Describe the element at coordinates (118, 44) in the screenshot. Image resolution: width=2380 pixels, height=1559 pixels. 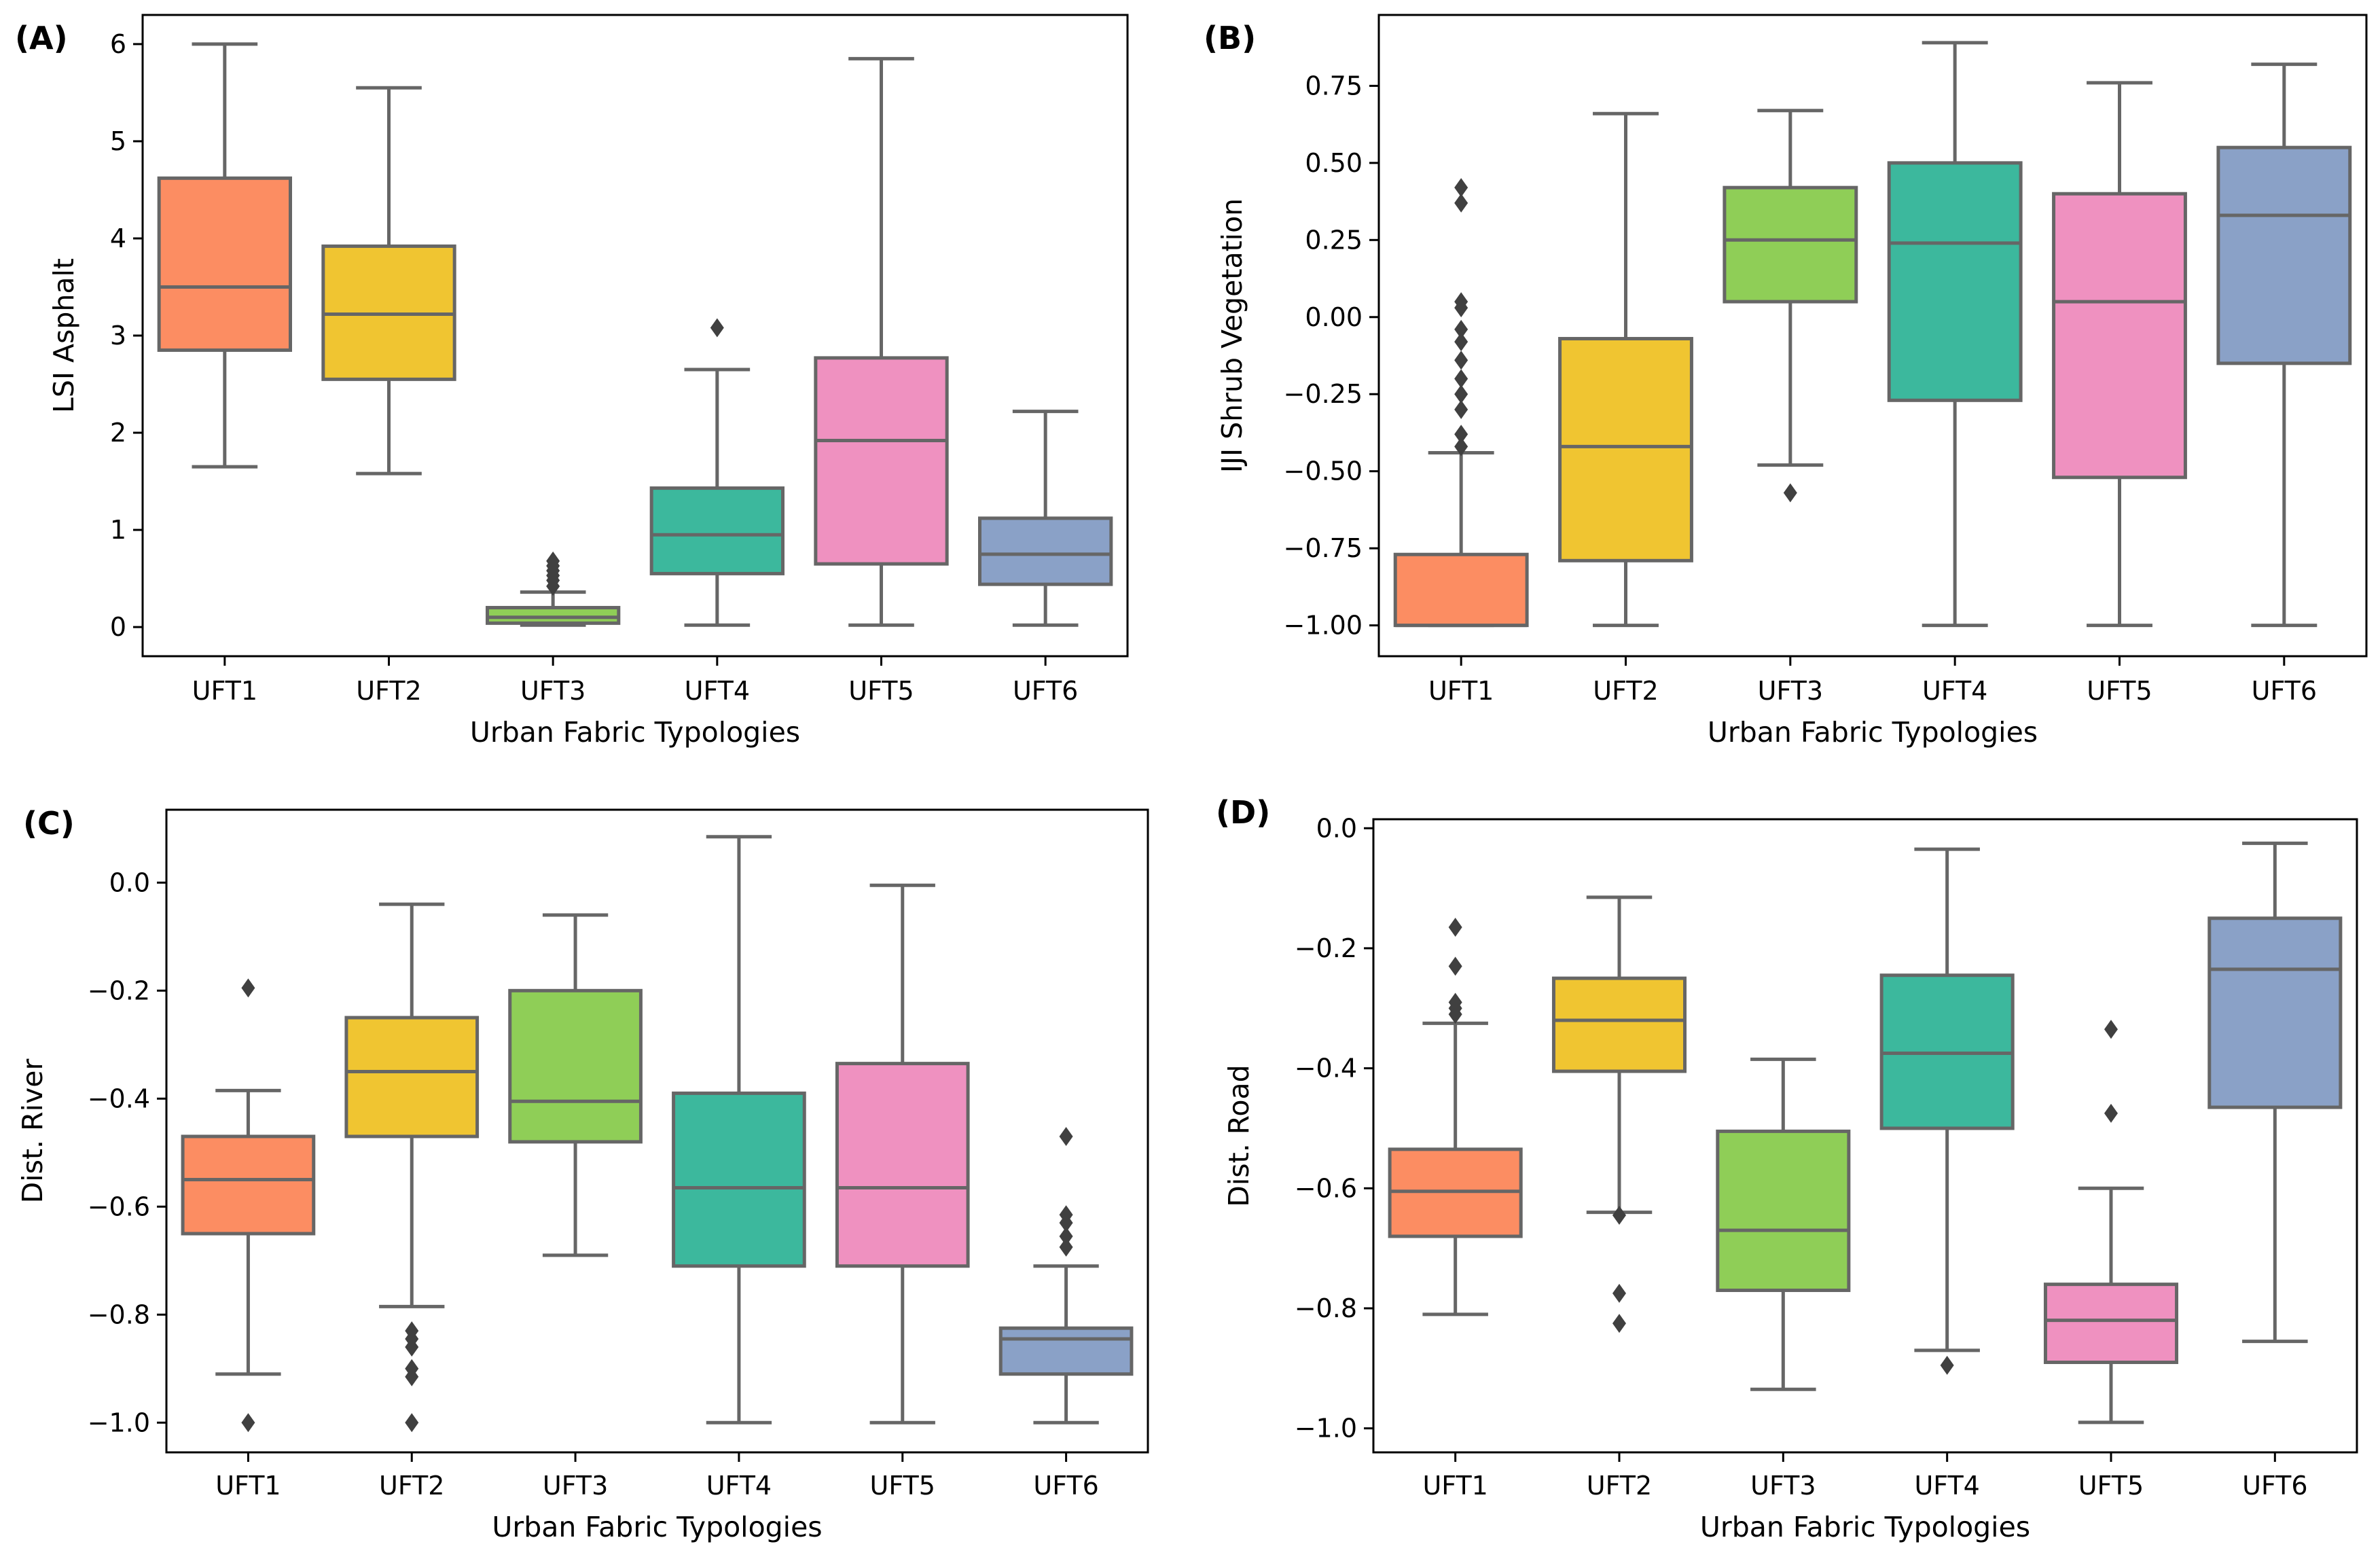
I see `y-tick-label: 6` at that location.